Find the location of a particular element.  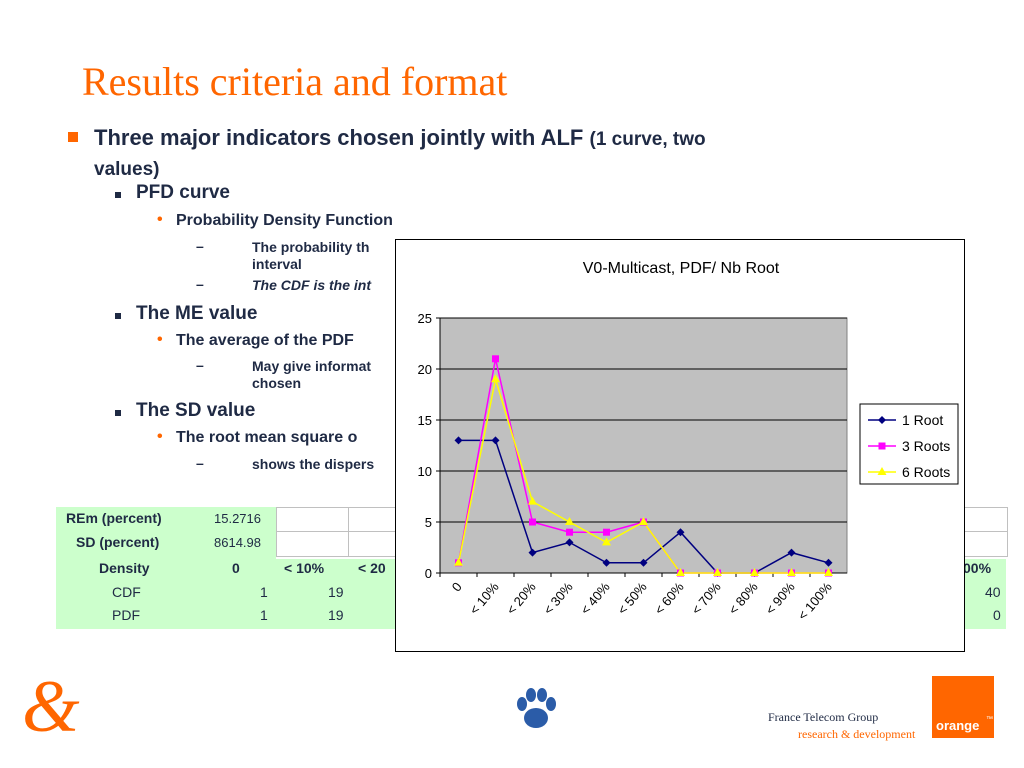

pfd-sub: Probability Density Function is located at coordinates (284, 220).